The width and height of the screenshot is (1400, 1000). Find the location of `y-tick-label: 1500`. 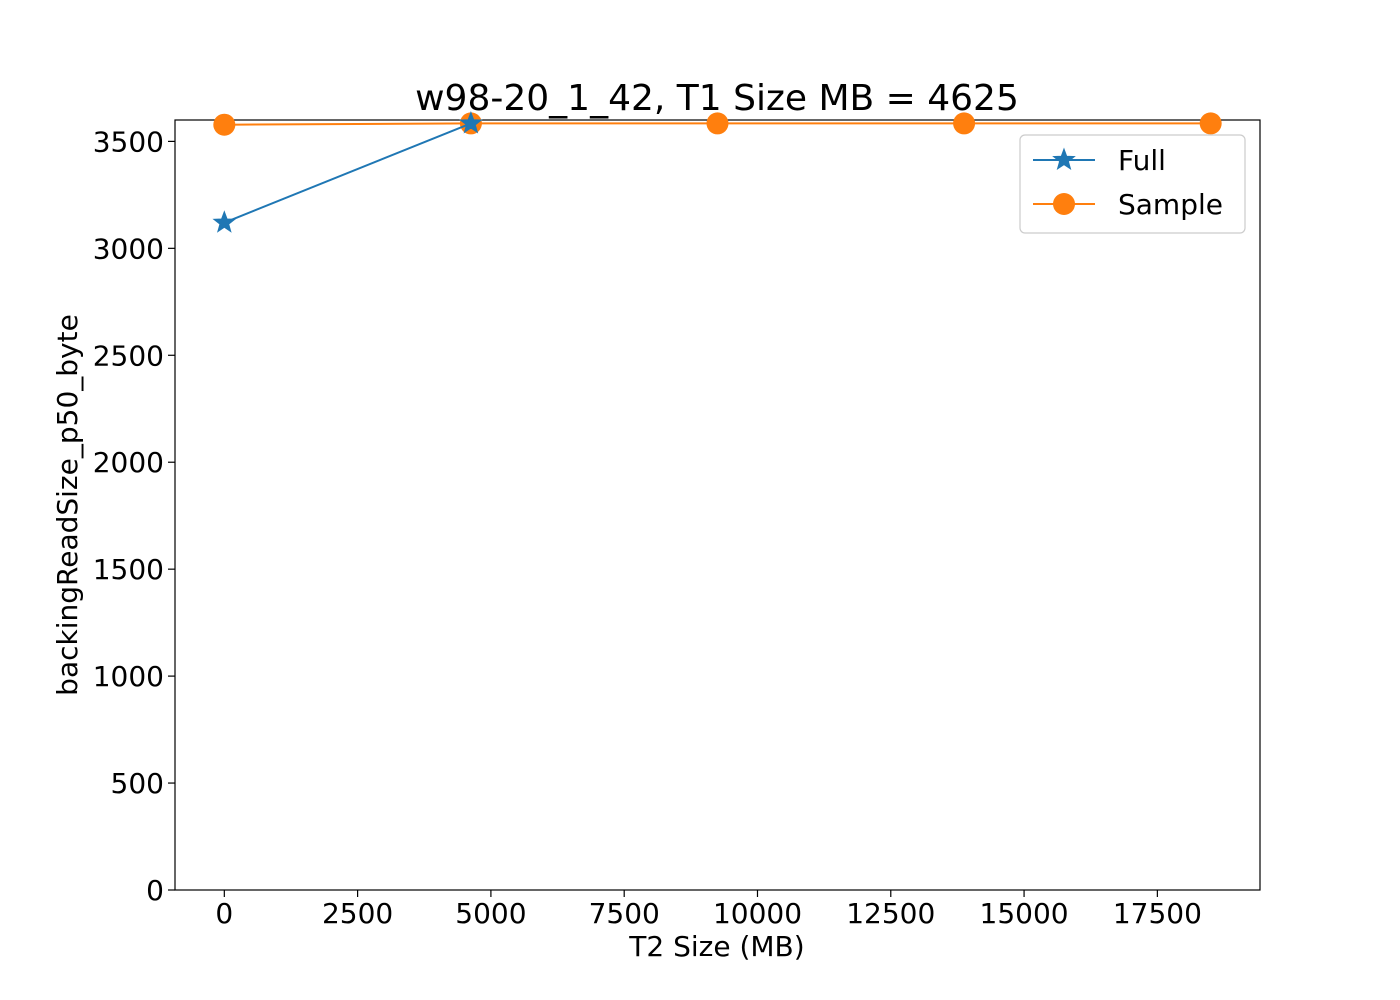

y-tick-label: 1500 is located at coordinates (128, 569).